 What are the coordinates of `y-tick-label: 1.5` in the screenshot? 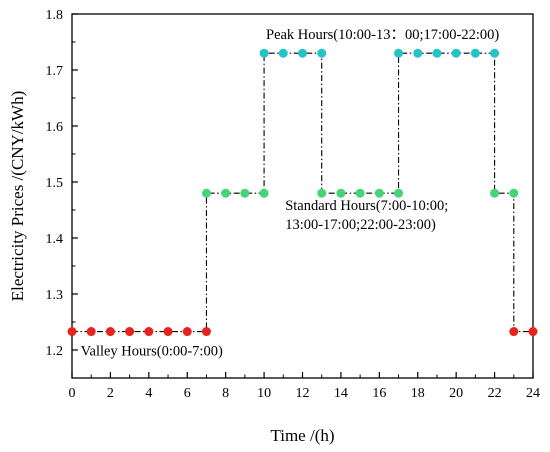 It's located at (55, 183).